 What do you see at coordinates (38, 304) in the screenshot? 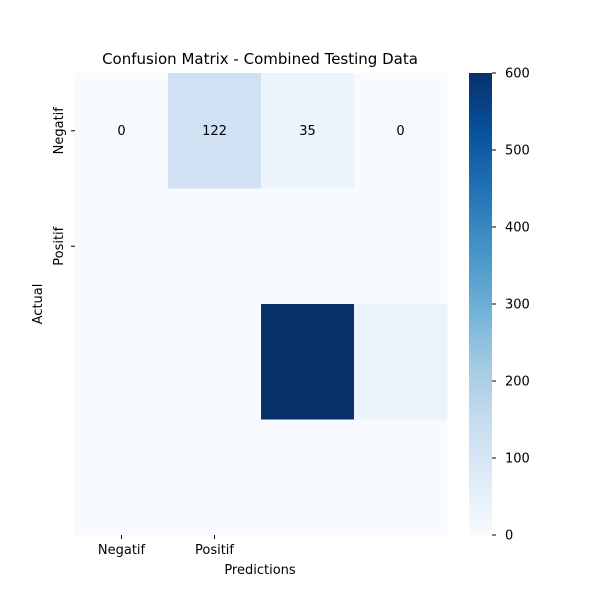
I see `y-axis-label: Actual` at bounding box center [38, 304].